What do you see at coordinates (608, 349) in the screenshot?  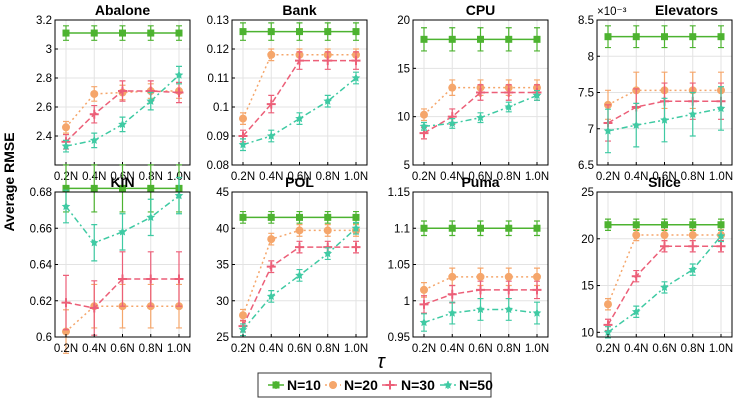 I see `panel-slice-xtick-label: 0.2N` at bounding box center [608, 349].